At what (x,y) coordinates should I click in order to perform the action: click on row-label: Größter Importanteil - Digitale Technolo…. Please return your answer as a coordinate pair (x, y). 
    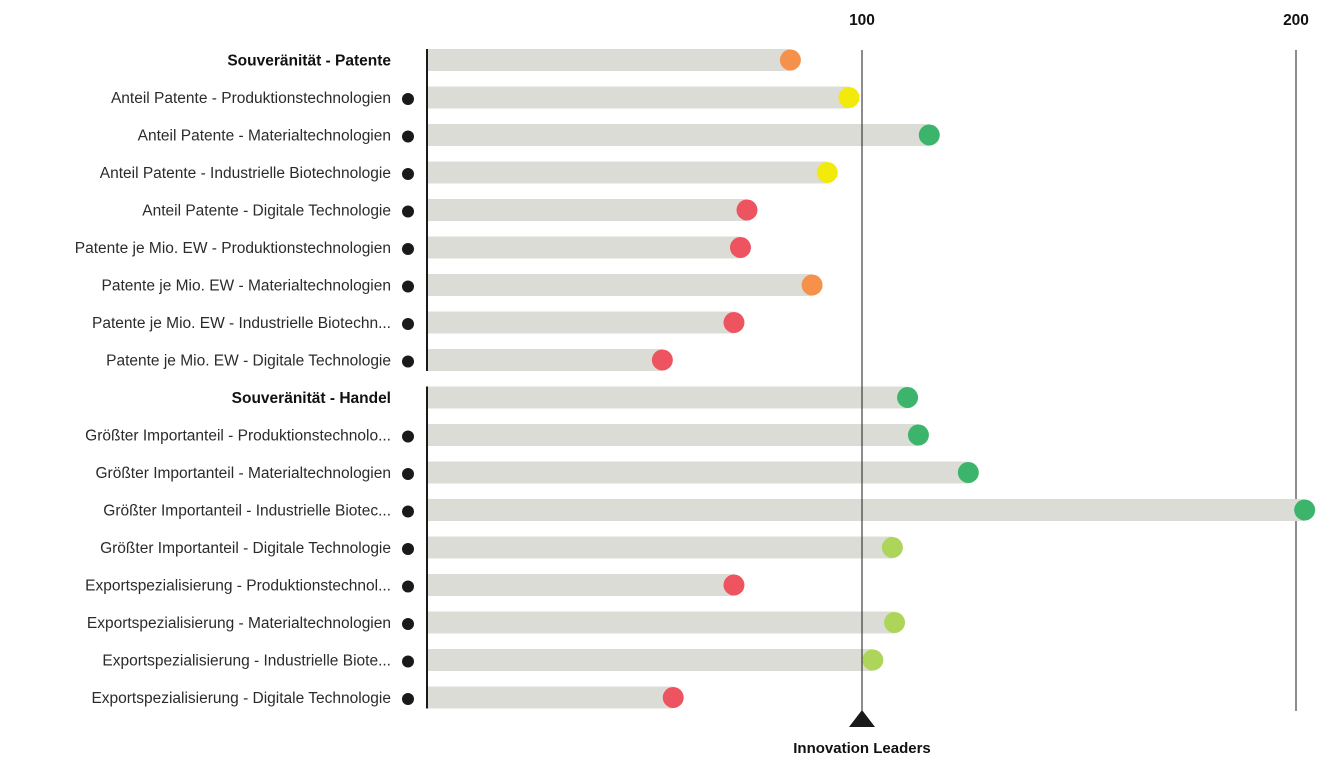
    Looking at the image, I should click on (245, 548).